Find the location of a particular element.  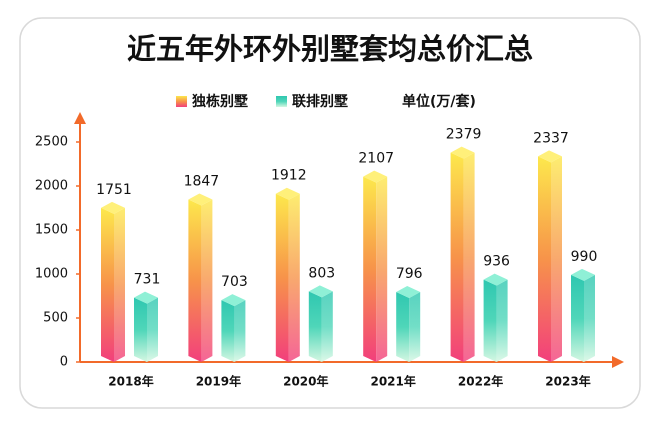

y-tick-label: 1500 is located at coordinates (51, 230).